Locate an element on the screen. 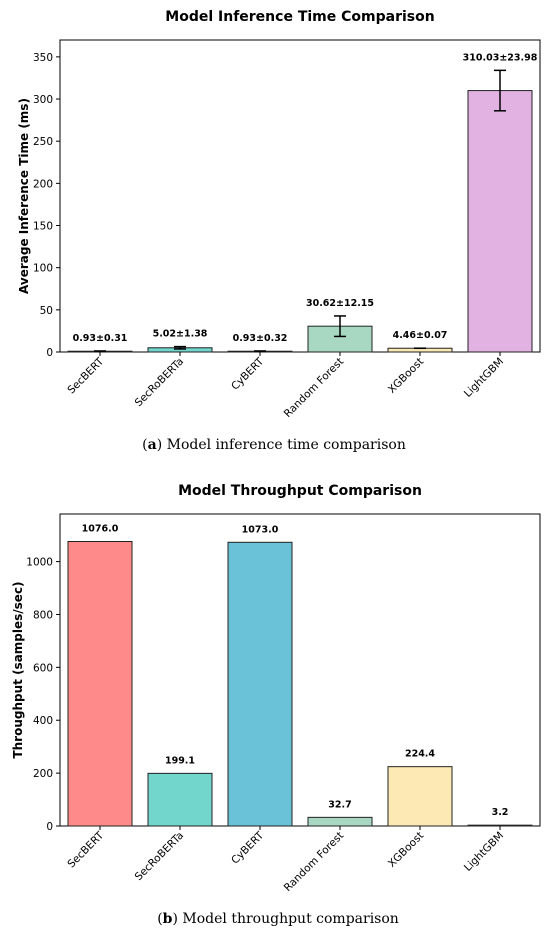 Image resolution: width=550 pixels, height=932 pixels. y-axis-label: Average Inference Time (ms) is located at coordinates (24, 196).